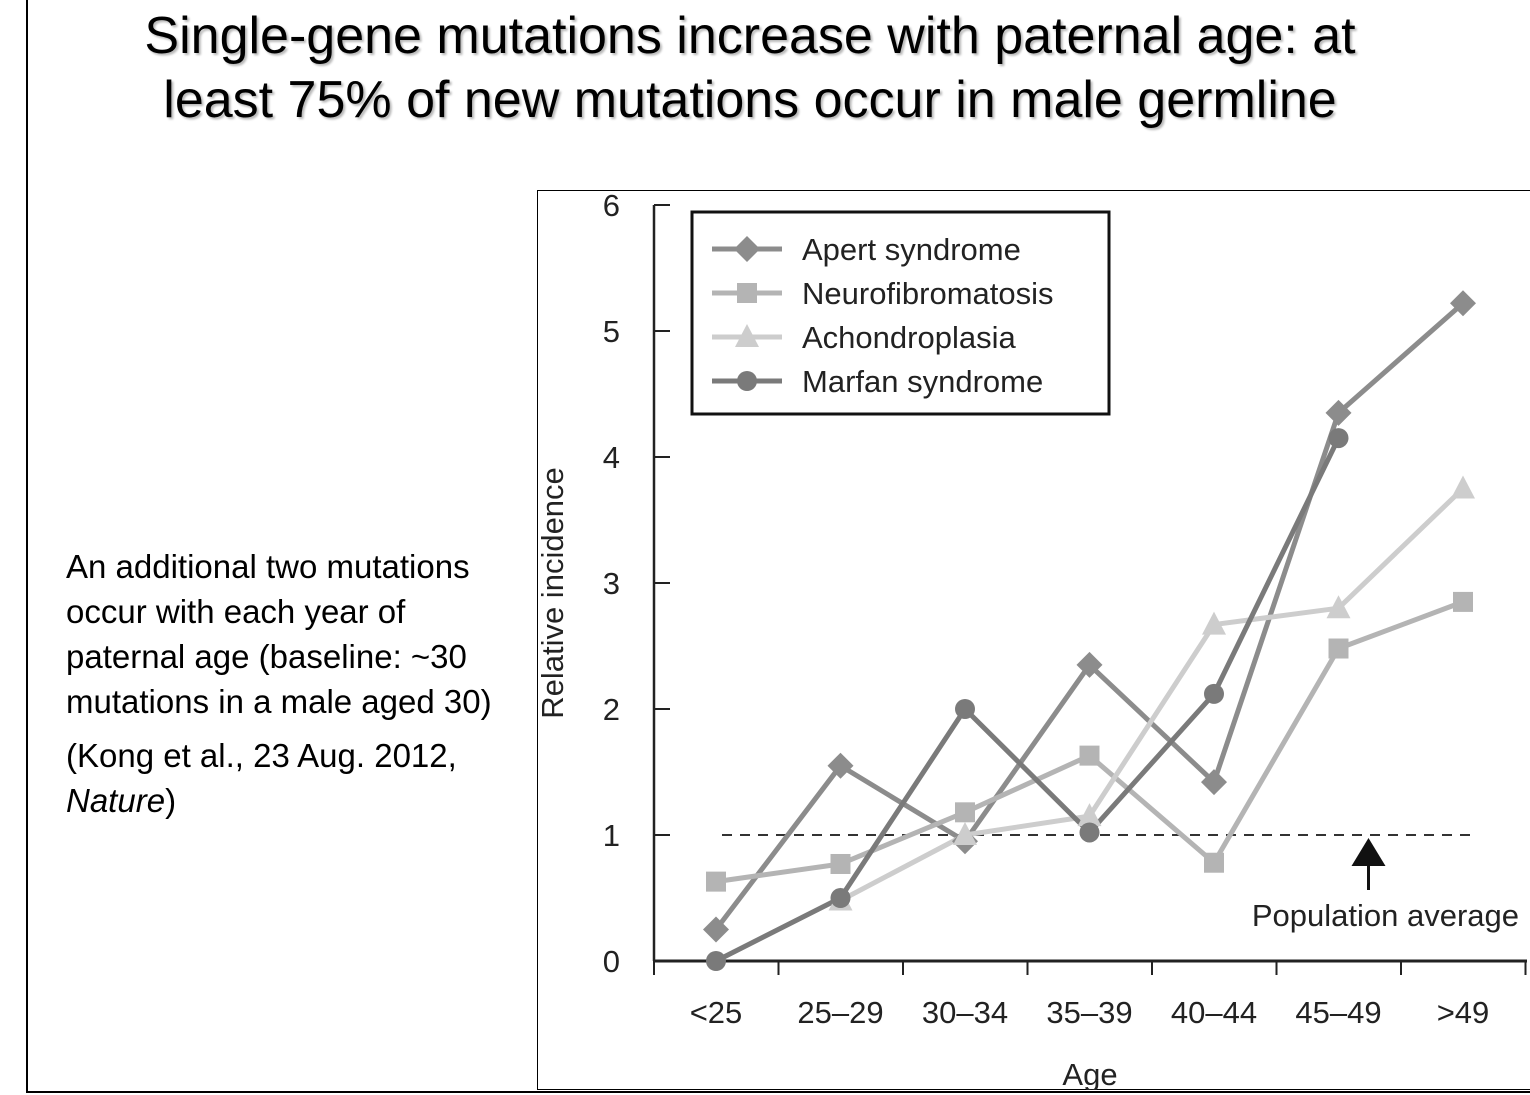 Image resolution: width=1530 pixels, height=1095 pixels. What do you see at coordinates (611, 457) in the screenshot?
I see `y-tick-label: 4` at bounding box center [611, 457].